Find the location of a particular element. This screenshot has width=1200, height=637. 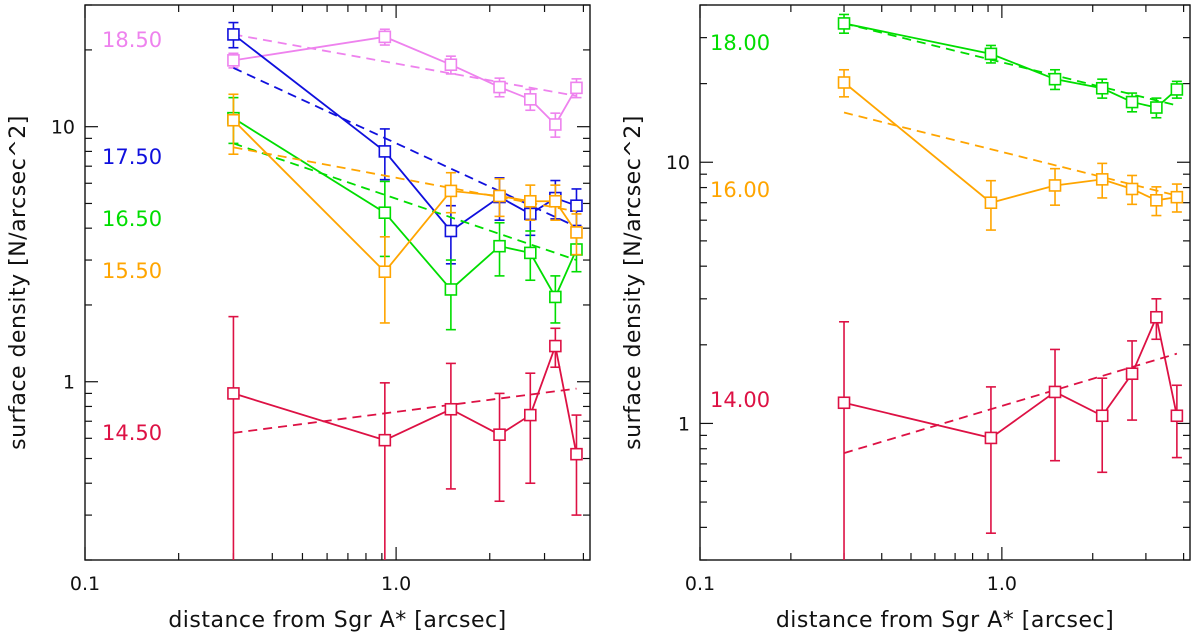

series-label: 14.00 is located at coordinates (740, 400).